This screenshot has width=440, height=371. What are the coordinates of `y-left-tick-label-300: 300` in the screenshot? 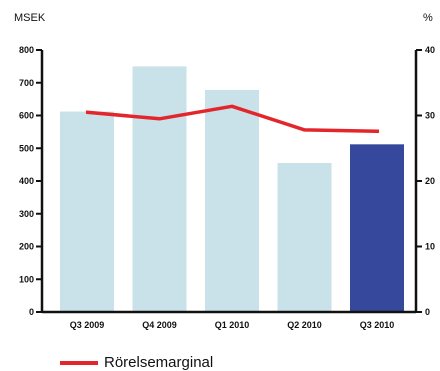 It's located at (26, 214).